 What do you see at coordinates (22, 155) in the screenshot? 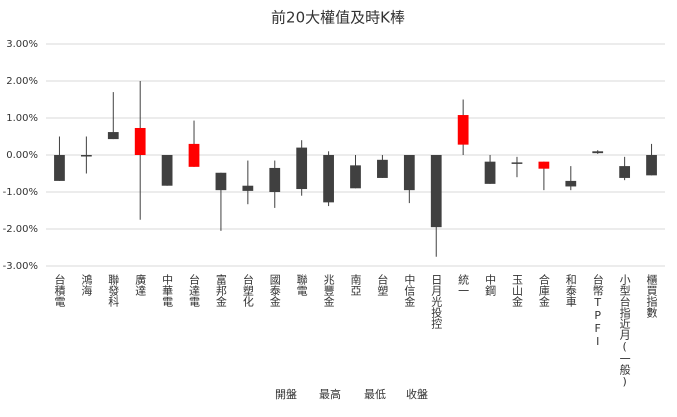
I see `y-tick-label: 0.00%` at bounding box center [22, 155].